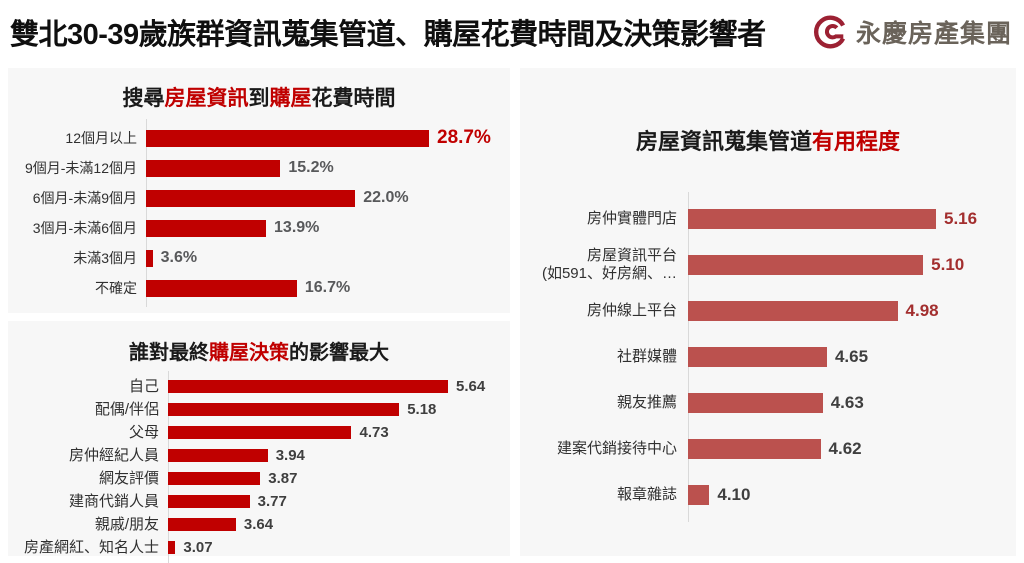  I want to click on category-label: 建商代銷人員, so click(113, 501).